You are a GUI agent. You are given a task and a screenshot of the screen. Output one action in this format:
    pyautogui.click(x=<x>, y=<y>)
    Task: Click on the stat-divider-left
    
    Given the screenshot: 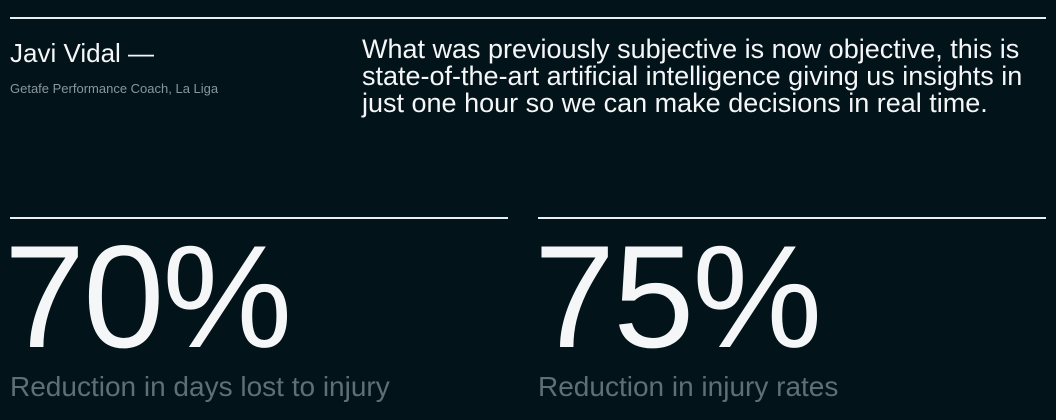 What is the action you would take?
    pyautogui.click(x=259, y=218)
    